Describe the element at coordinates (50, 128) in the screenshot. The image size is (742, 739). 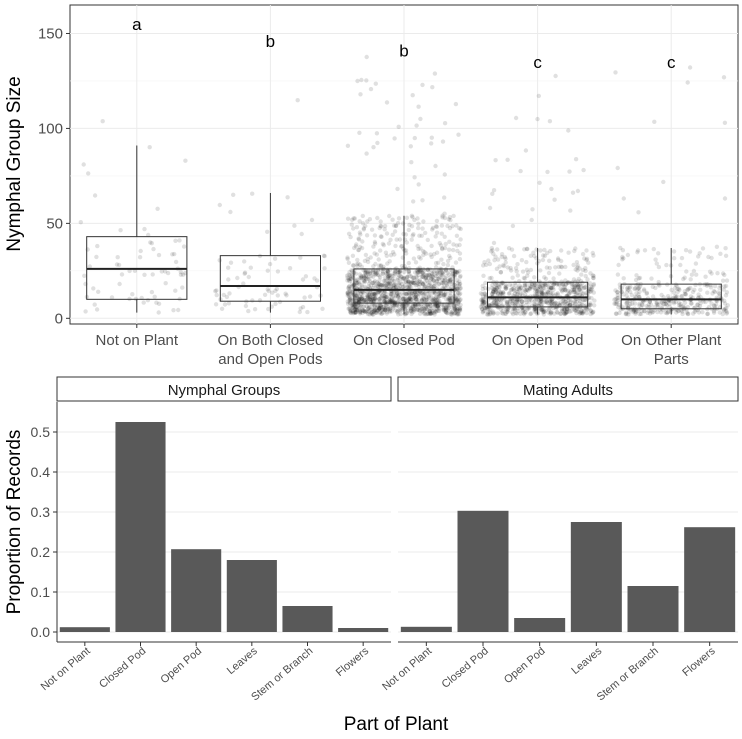
I see `y-tick-label: 100` at that location.